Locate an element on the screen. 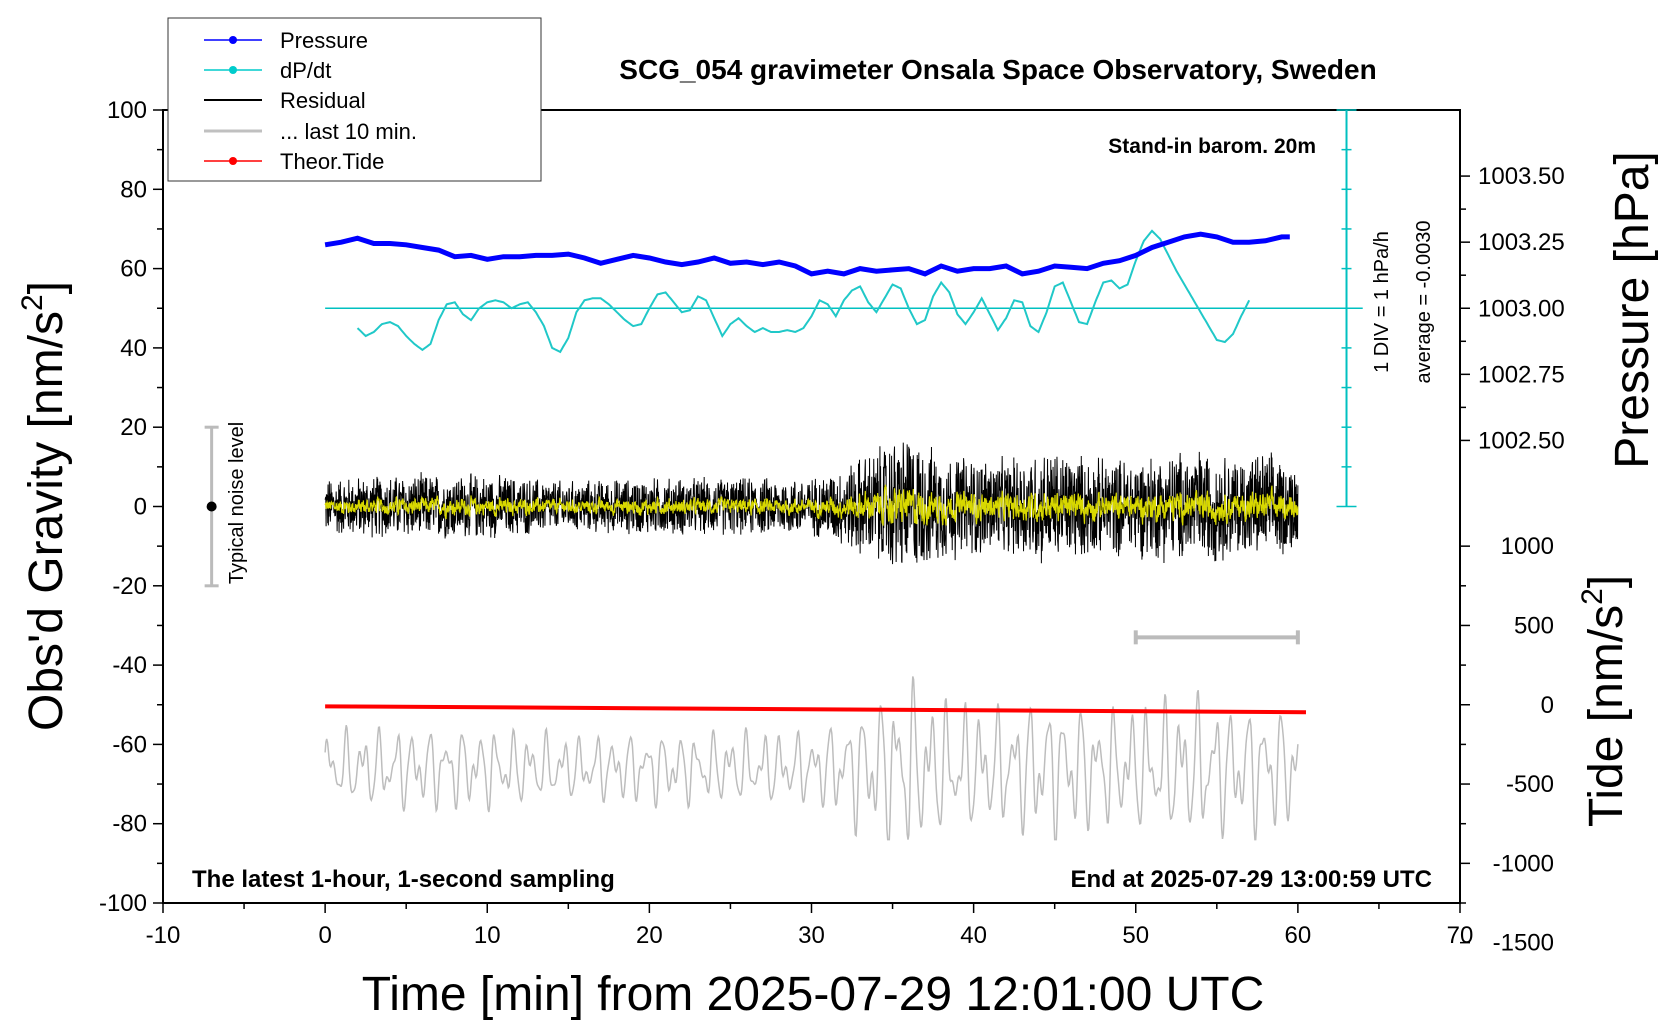 The height and width of the screenshot is (1020, 1660). y-tick-label: 60 is located at coordinates (133, 269).